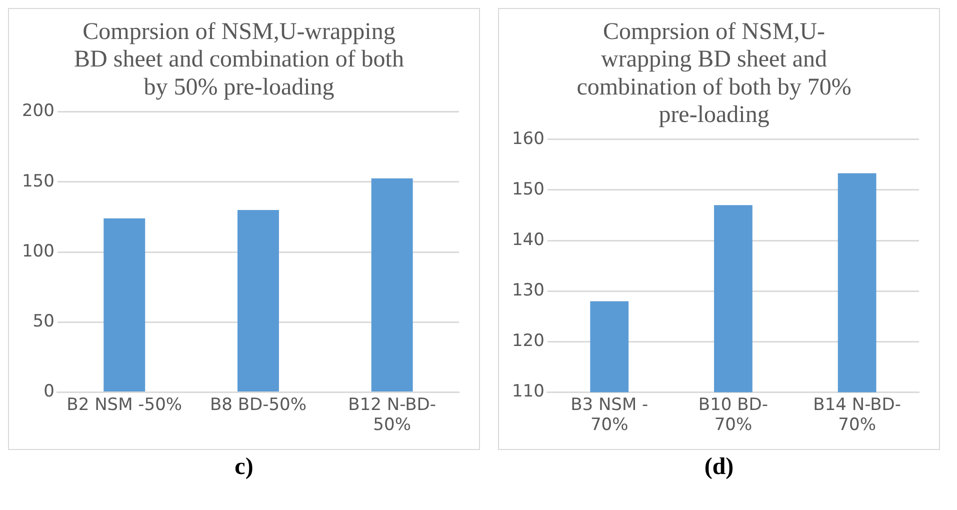 This screenshot has width=957, height=510. What do you see at coordinates (528, 341) in the screenshot?
I see `y-tick-label: 120` at bounding box center [528, 341].